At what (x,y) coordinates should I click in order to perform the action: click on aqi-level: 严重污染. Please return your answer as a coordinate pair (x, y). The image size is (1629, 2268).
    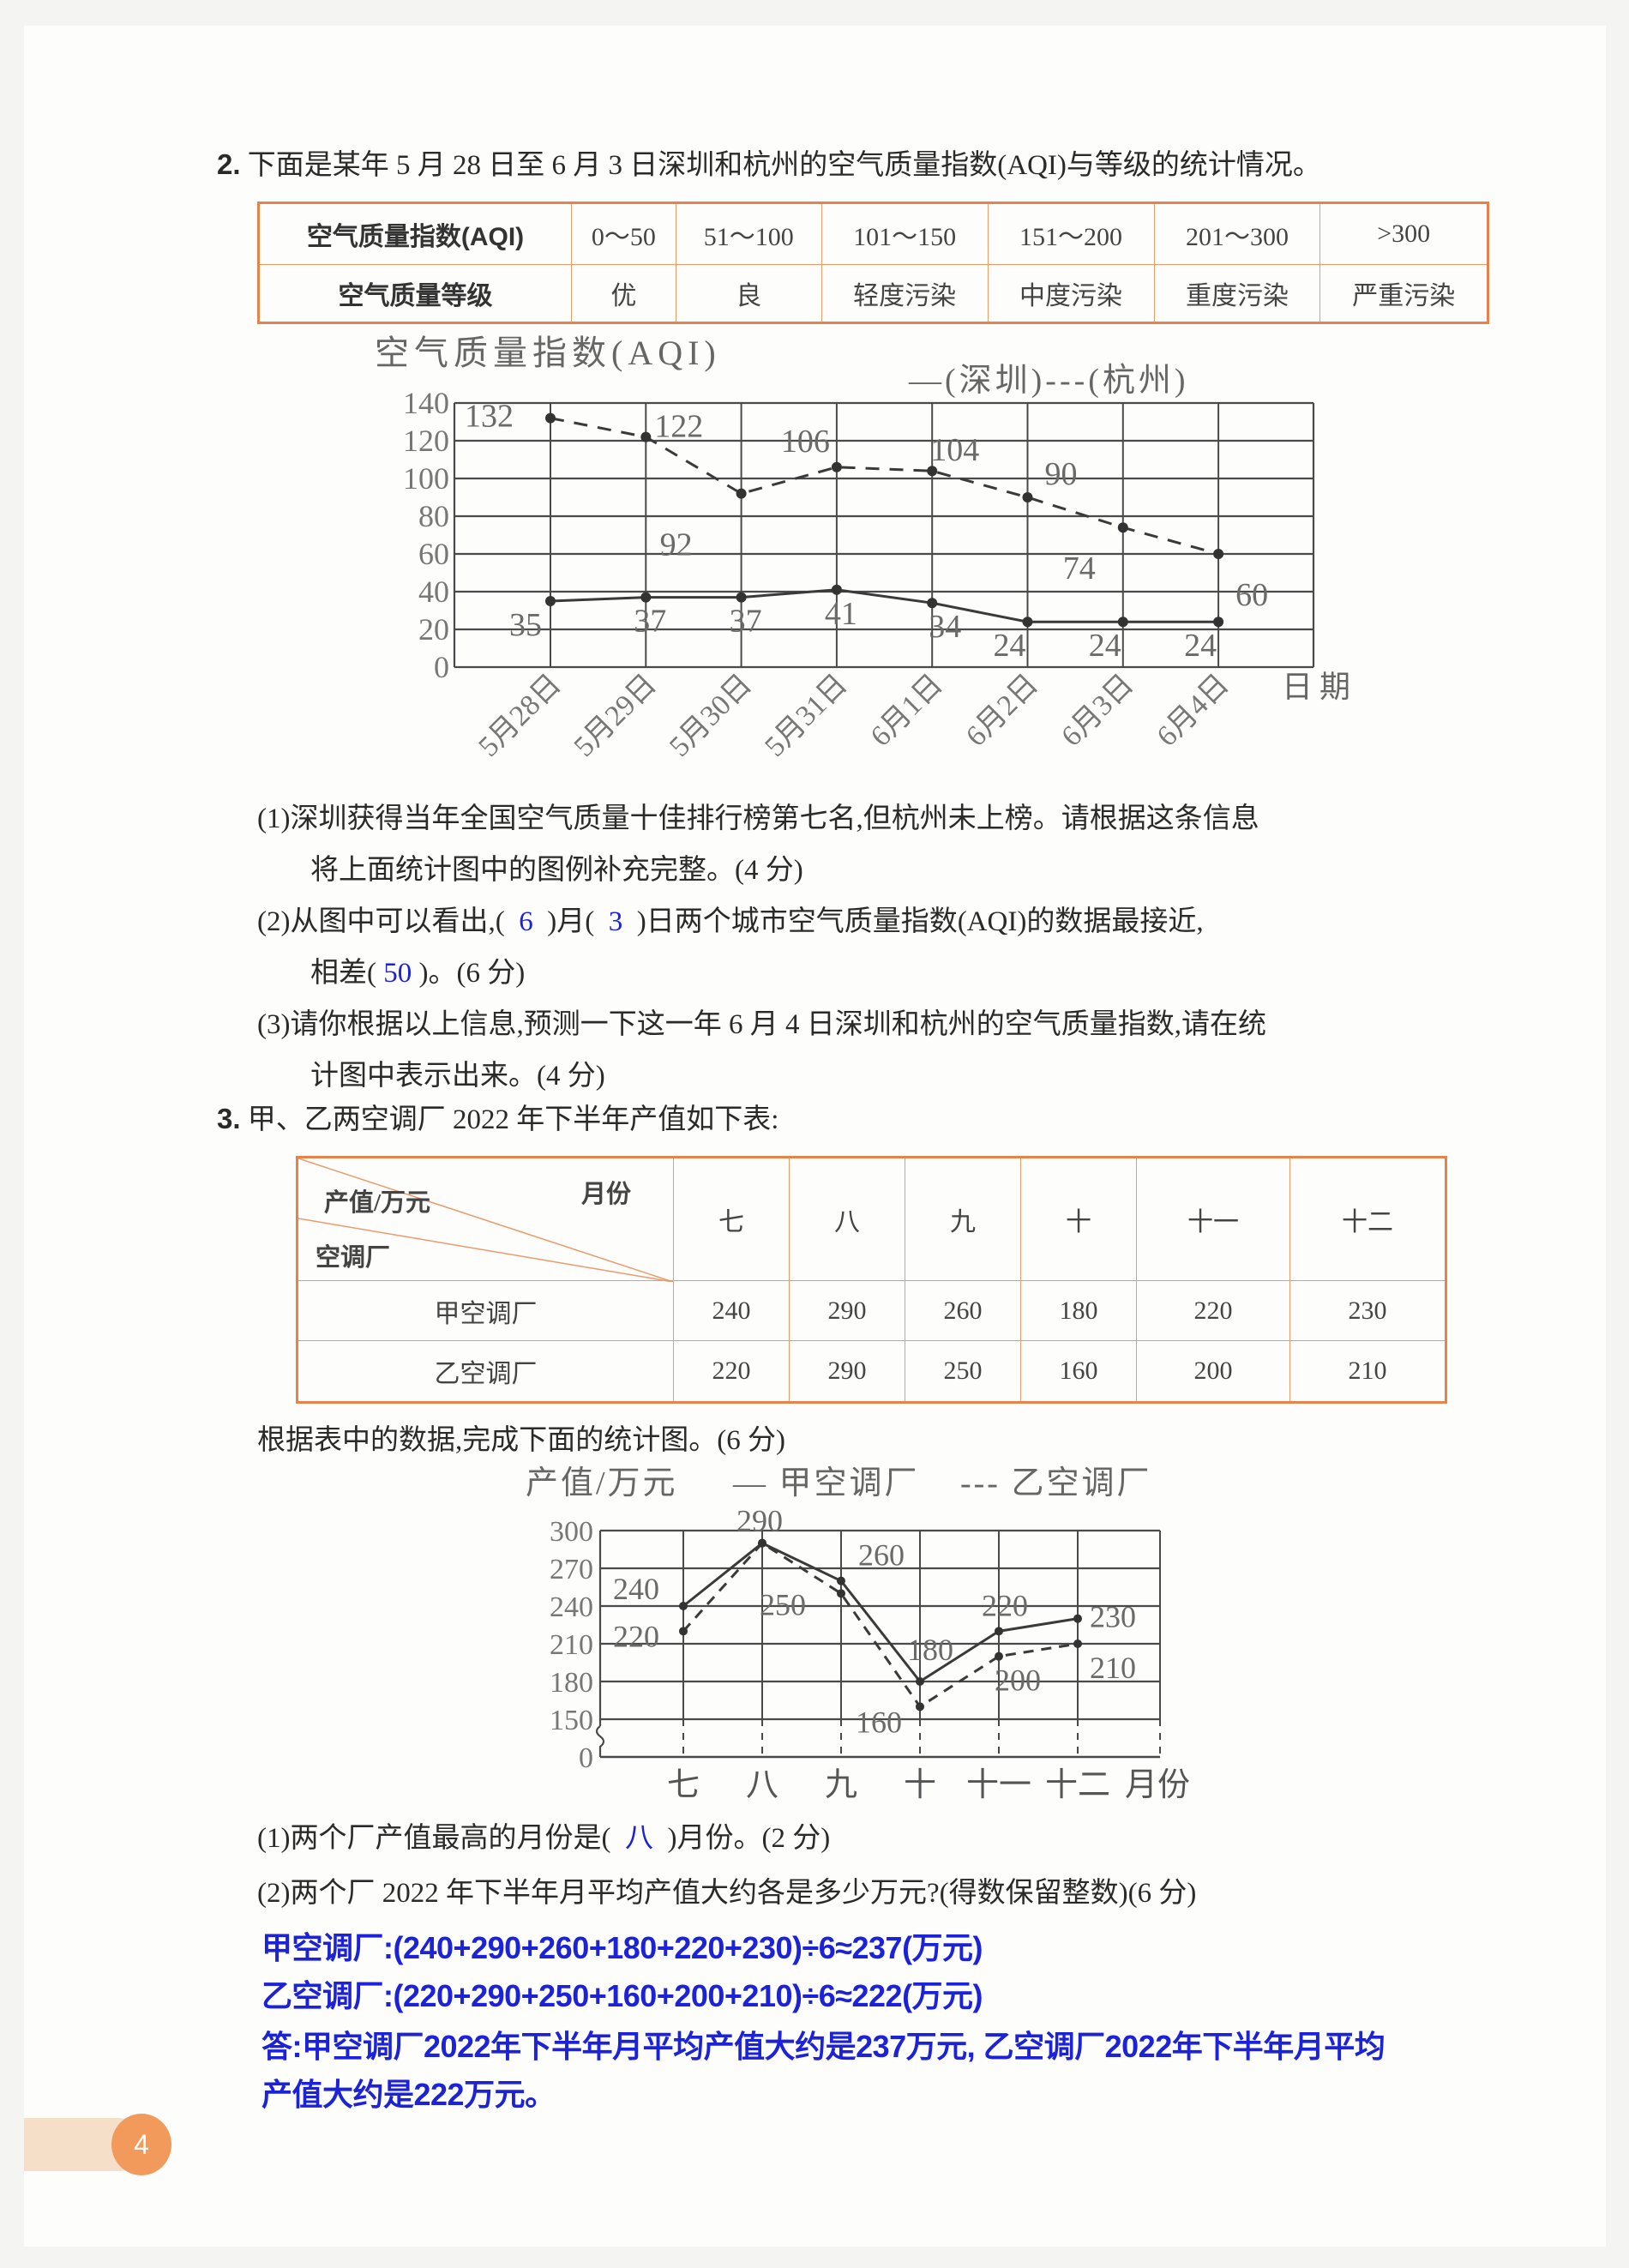
    Looking at the image, I should click on (1403, 293).